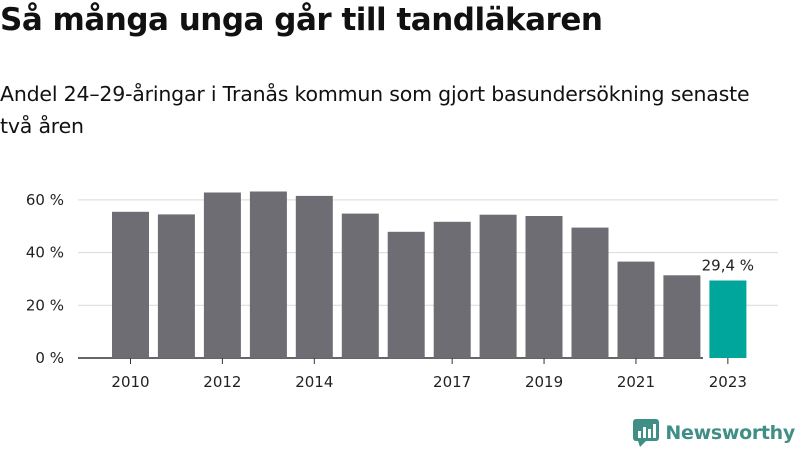 Image resolution: width=800 pixels, height=450 pixels. I want to click on x-tick-label: 2014, so click(314, 382).